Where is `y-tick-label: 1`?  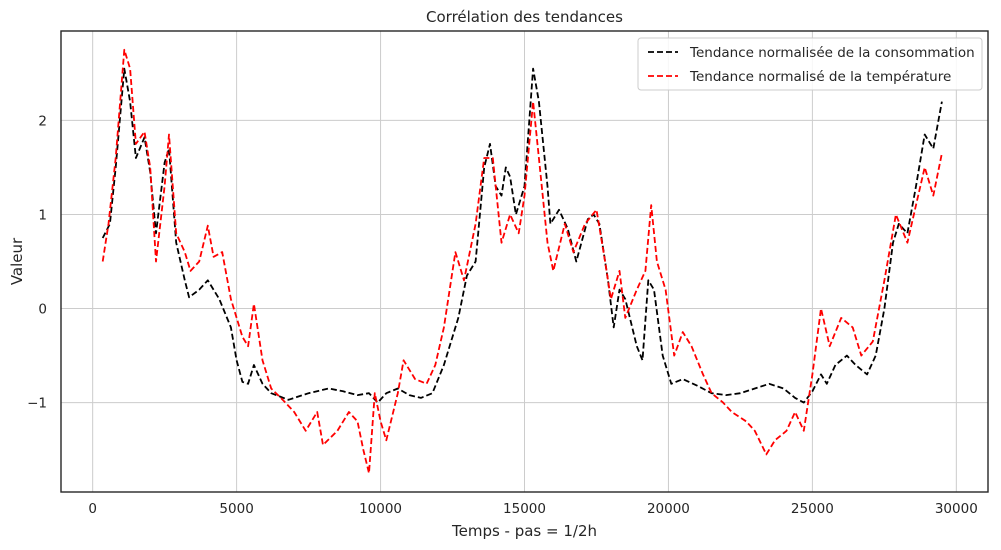 y-tick-label: 1 is located at coordinates (42, 215).